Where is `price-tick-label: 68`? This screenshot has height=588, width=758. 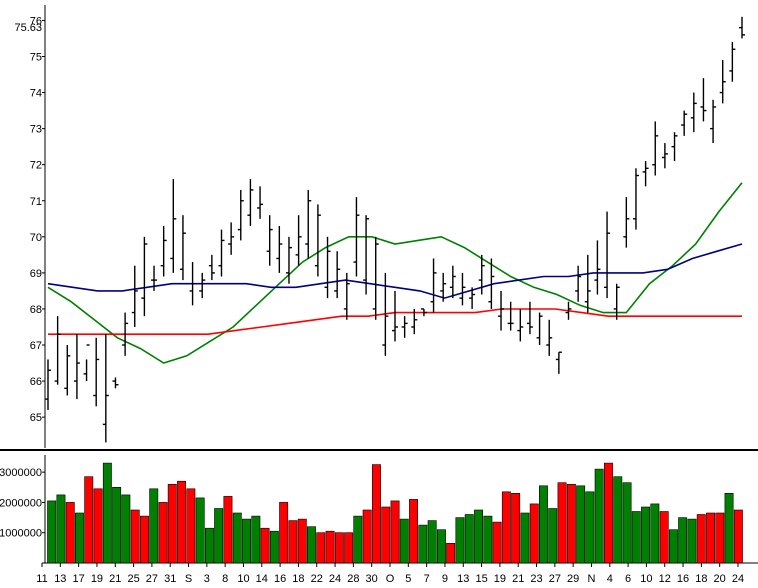 price-tick-label: 68 is located at coordinates (36, 310).